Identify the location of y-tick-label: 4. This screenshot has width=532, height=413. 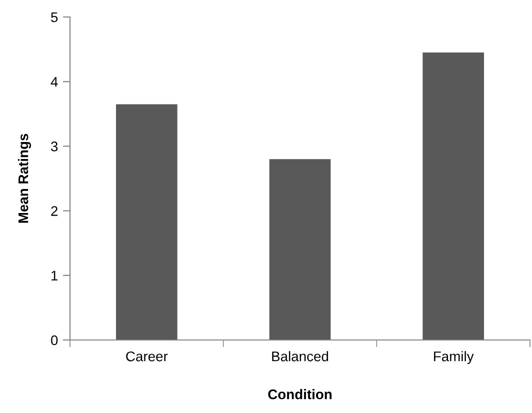
(54, 82).